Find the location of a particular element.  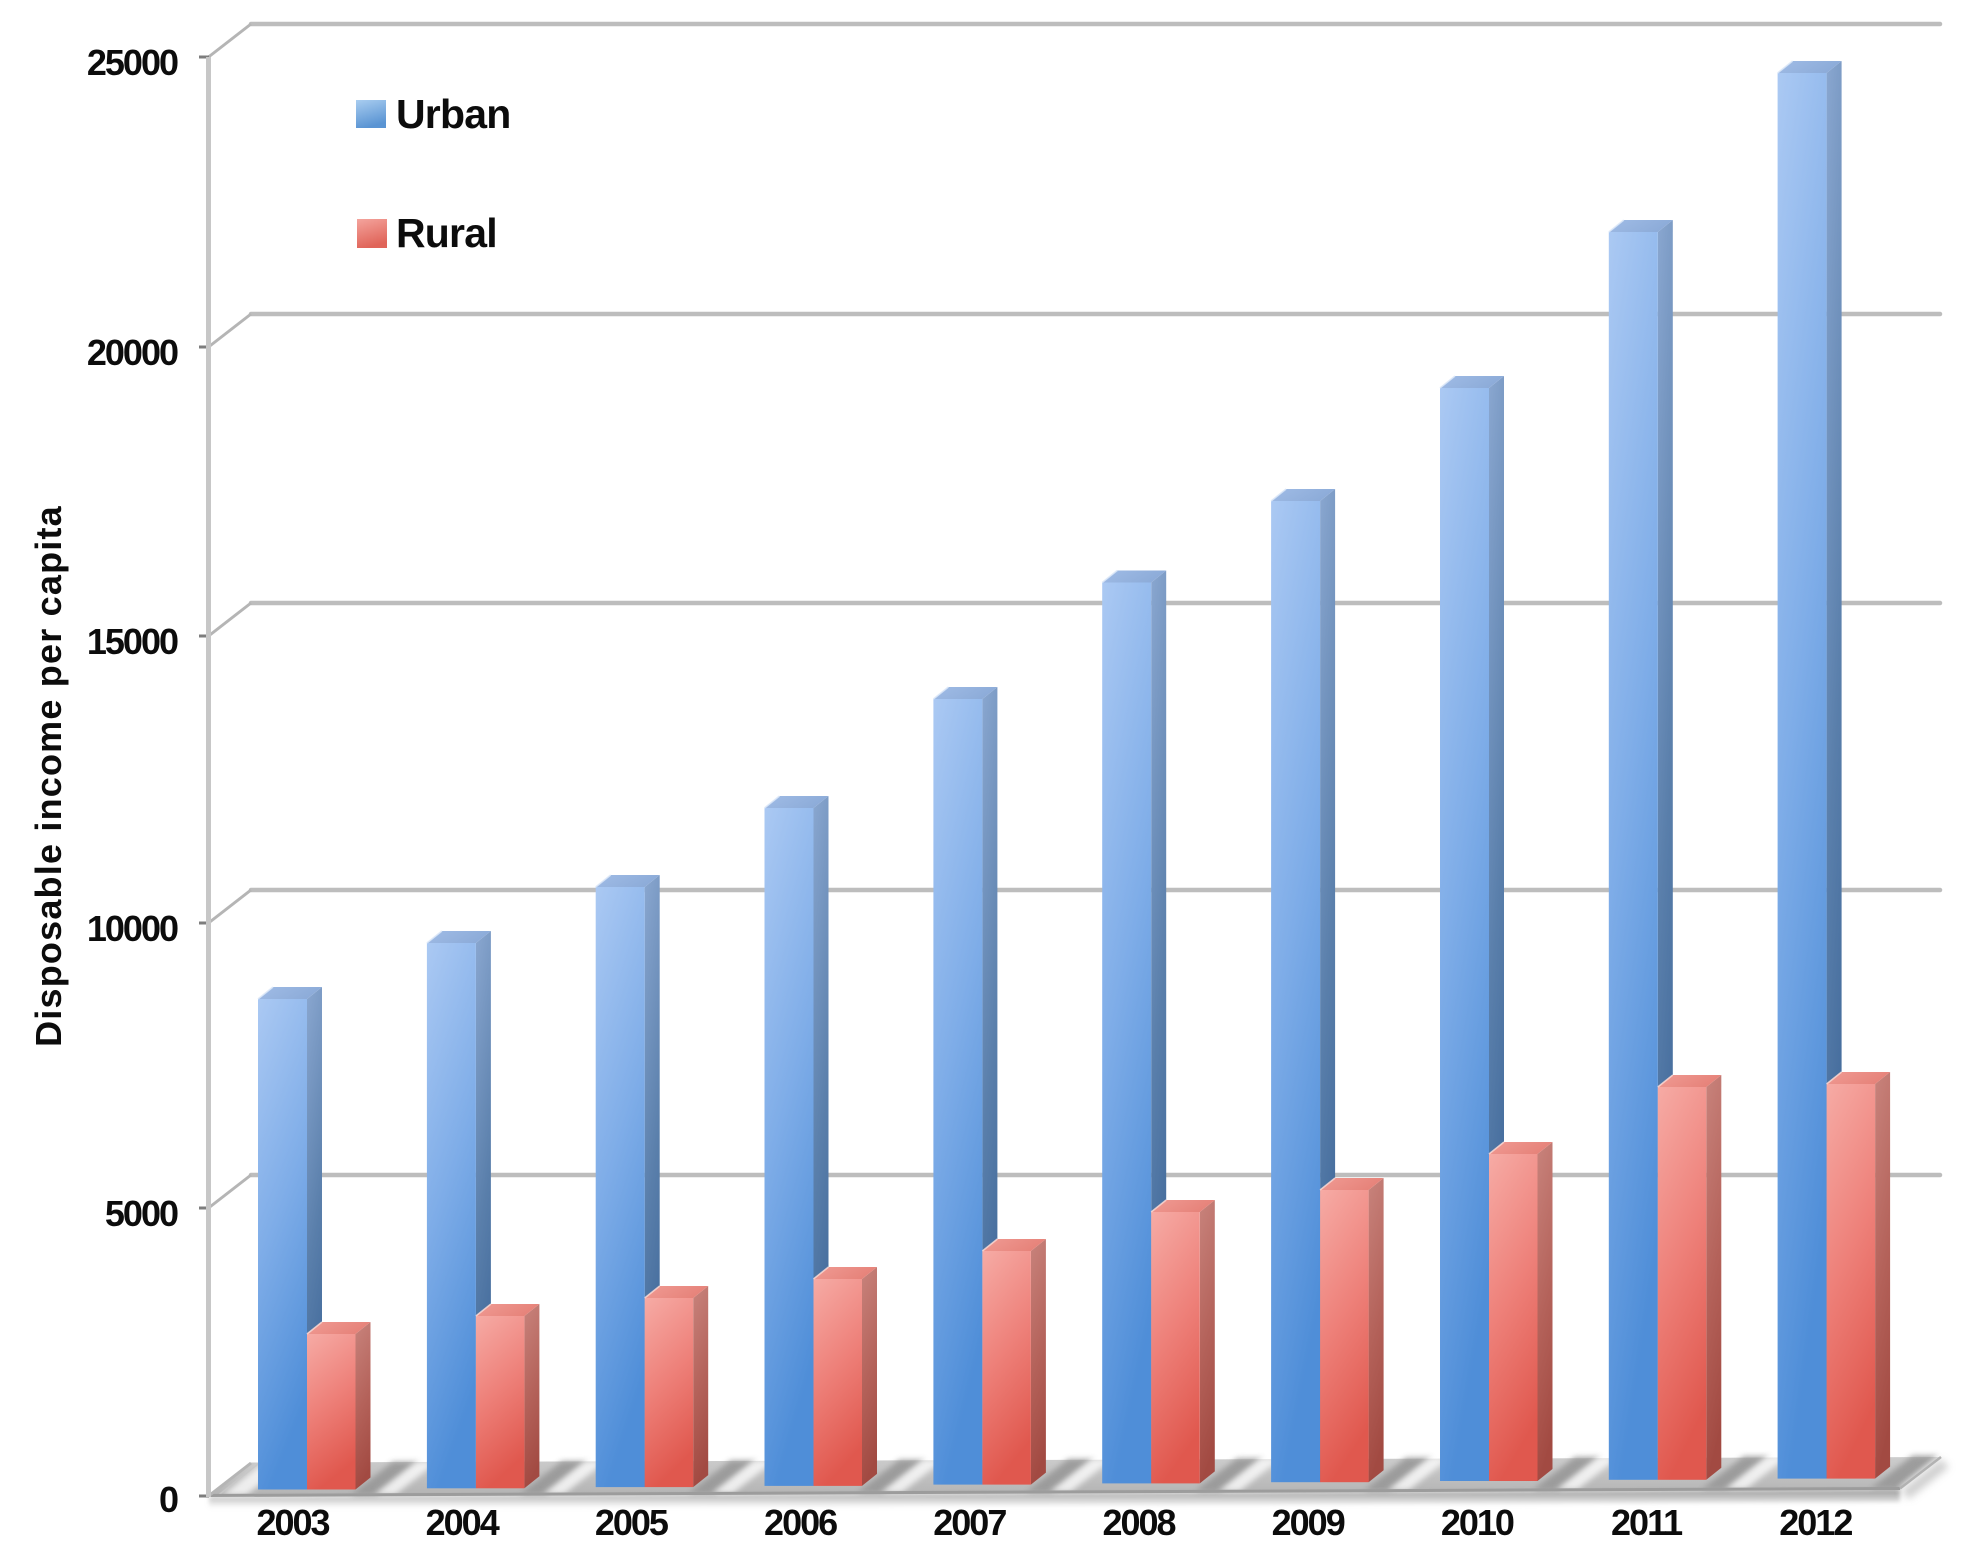

svg-text: 2003 is located at coordinates (292, 1521).